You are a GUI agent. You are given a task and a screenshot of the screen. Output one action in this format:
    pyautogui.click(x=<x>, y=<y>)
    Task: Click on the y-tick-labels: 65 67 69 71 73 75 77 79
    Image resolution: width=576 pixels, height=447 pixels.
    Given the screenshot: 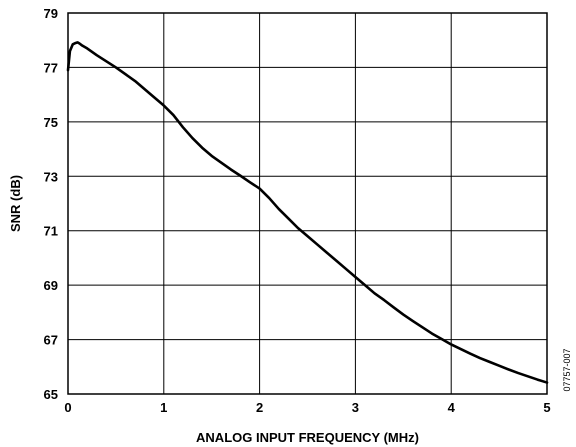 What is the action you would take?
    pyautogui.click(x=51, y=204)
    